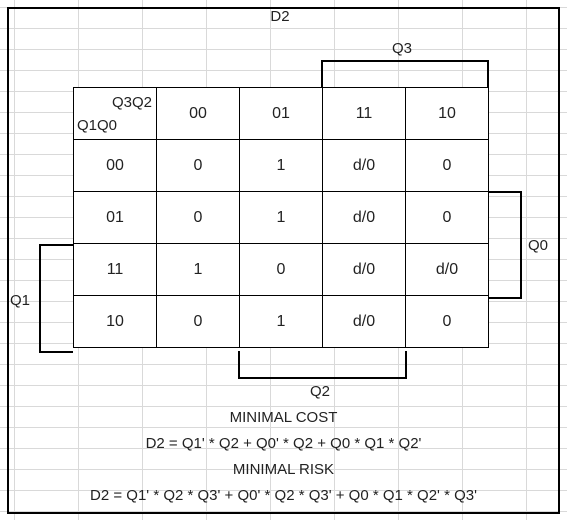 The image size is (567, 520). I want to click on bracket-q0, so click(504, 245).